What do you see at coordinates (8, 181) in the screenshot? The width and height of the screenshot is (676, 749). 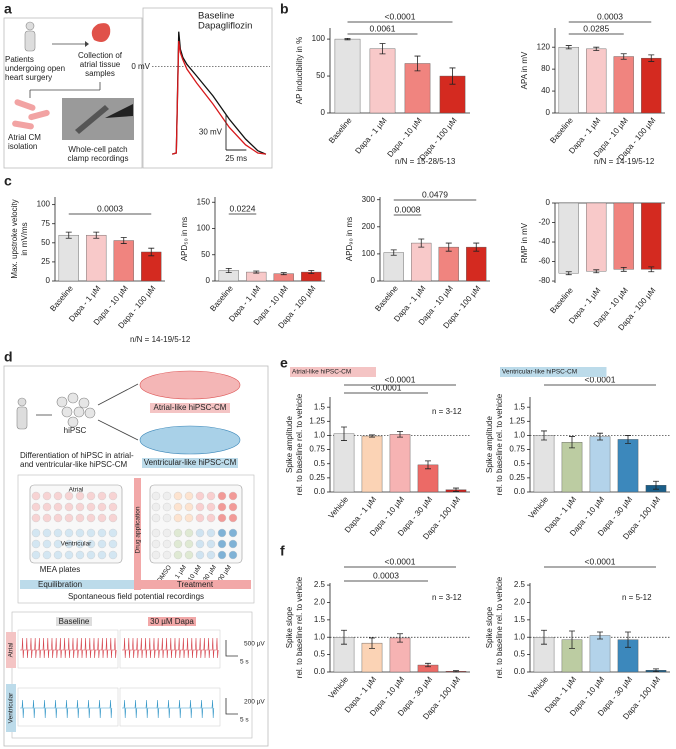 I see `panel-label: c` at bounding box center [8, 181].